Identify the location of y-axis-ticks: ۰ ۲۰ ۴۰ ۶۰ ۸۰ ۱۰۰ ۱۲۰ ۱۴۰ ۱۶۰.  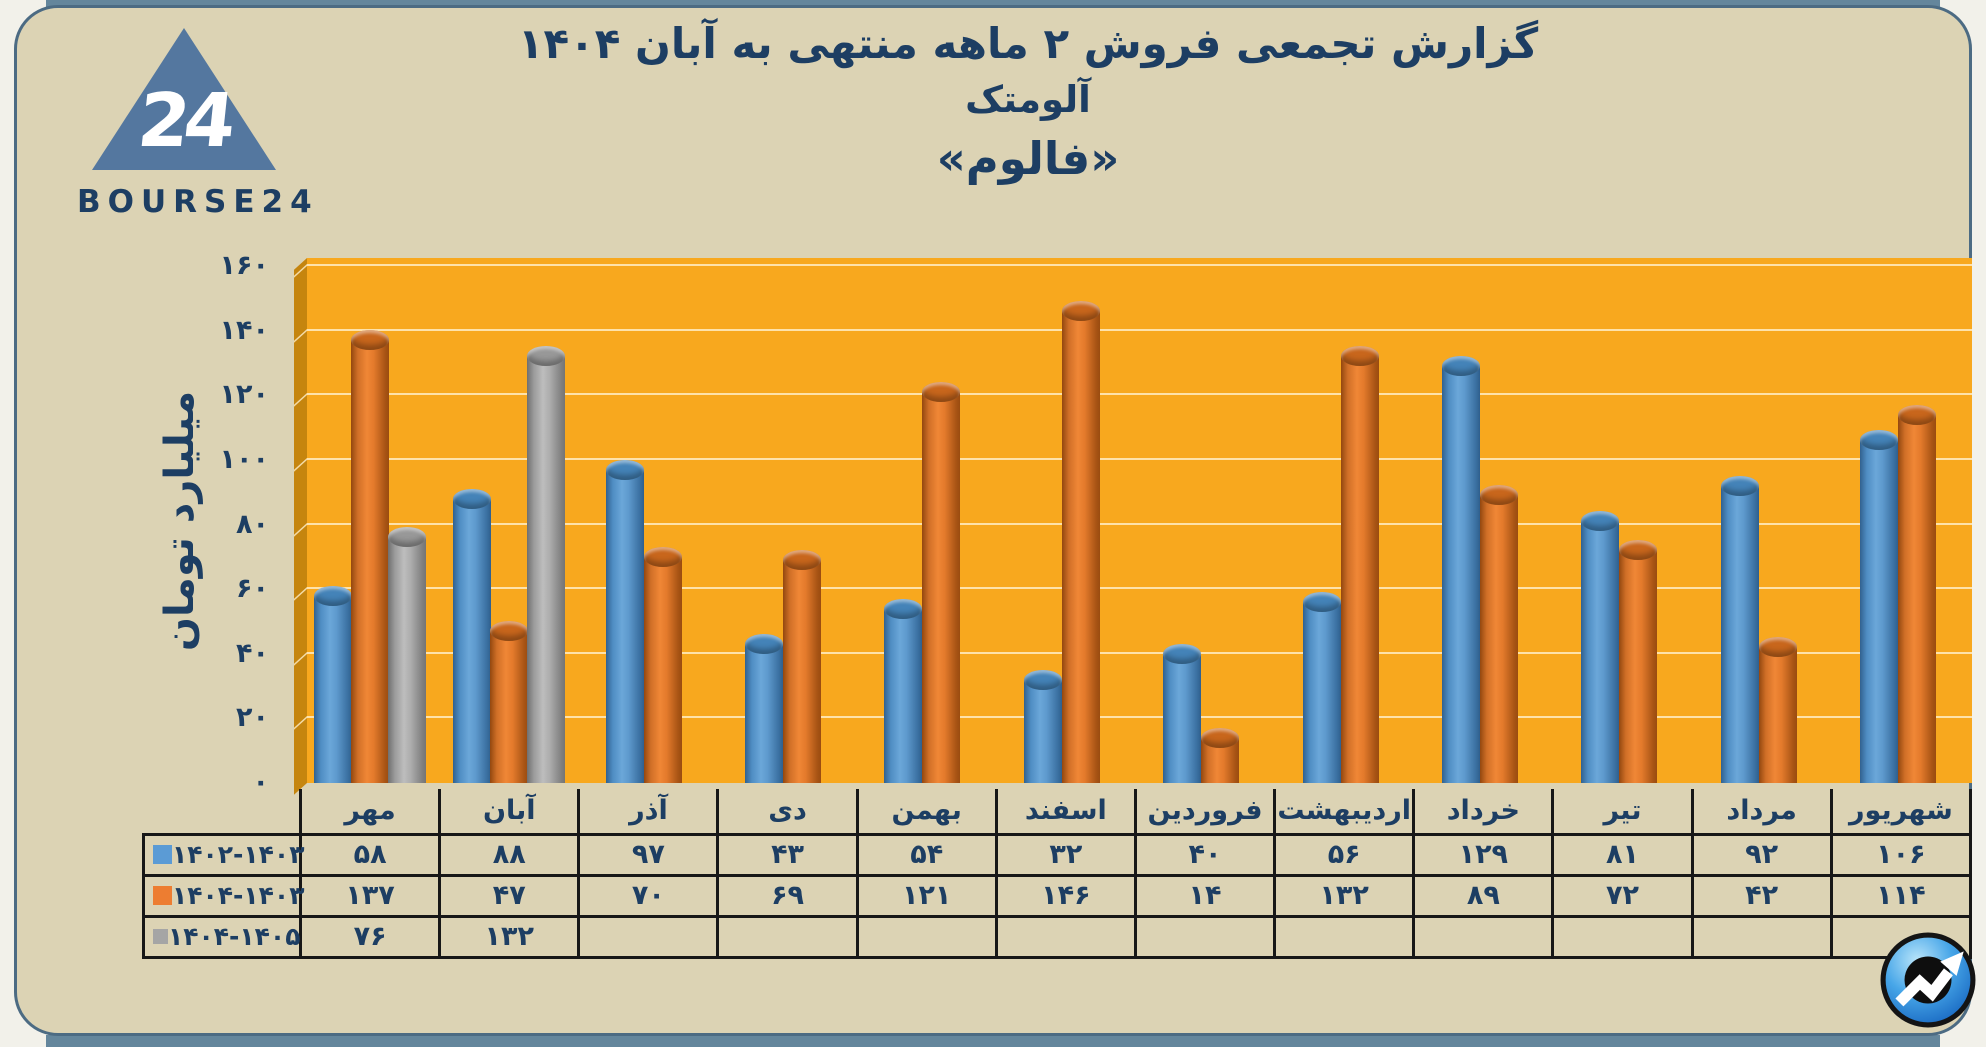
(193, 524).